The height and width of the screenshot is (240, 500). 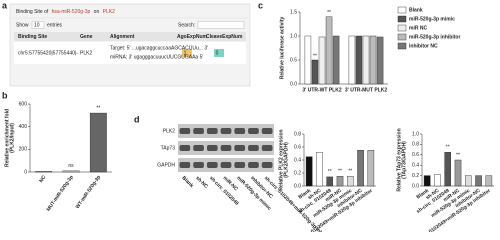 I want to click on y-axis-label: (PLK2/Input), so click(x=12, y=138).